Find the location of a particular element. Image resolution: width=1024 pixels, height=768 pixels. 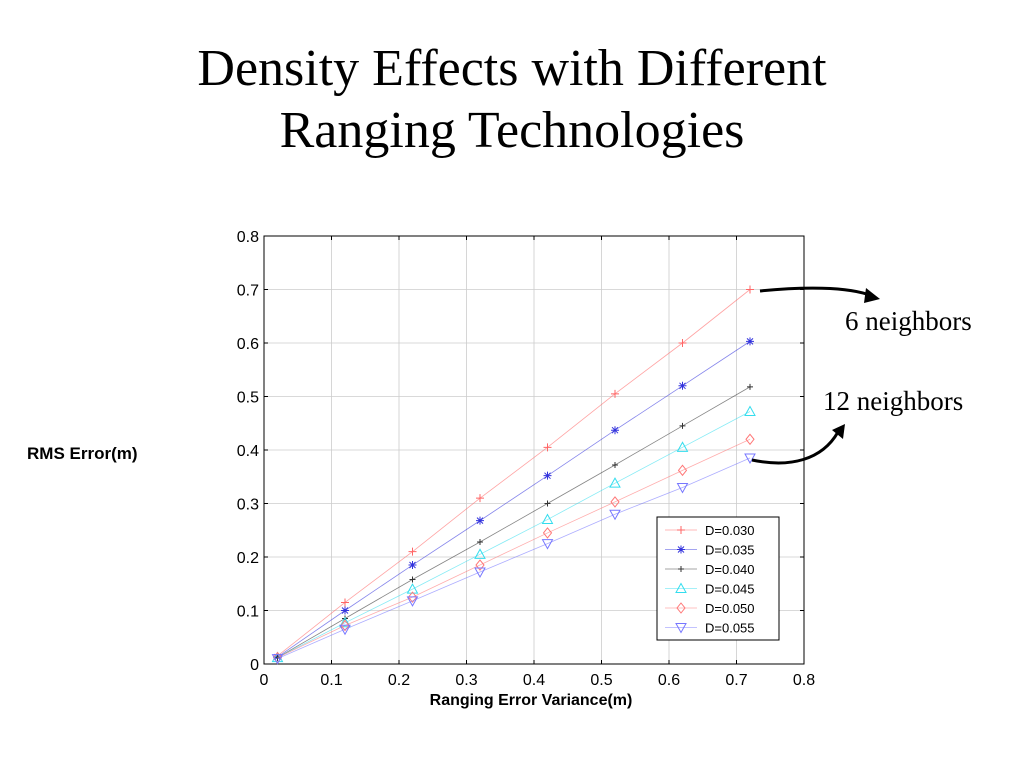

series-D=0.055 is located at coordinates (513, 559).